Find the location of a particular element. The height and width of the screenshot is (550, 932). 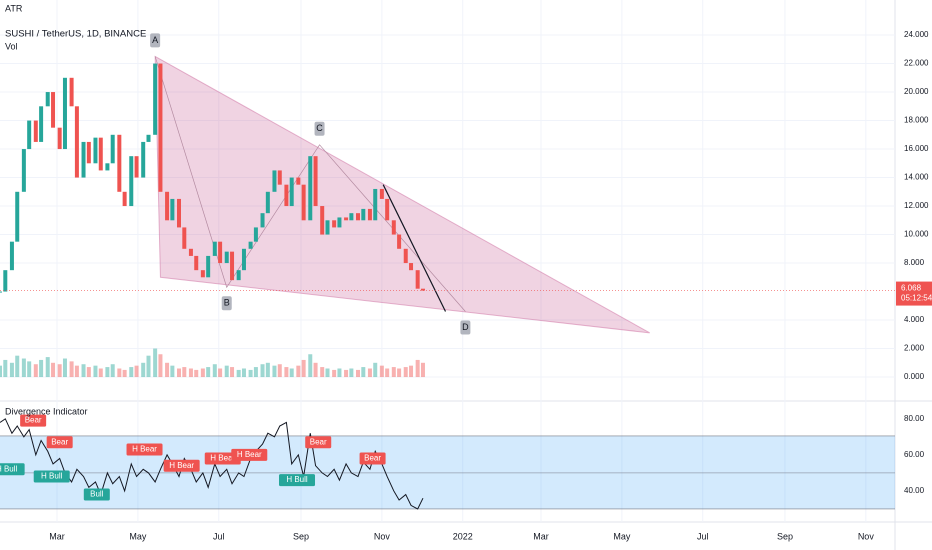

pattern-label: C is located at coordinates (319, 128).